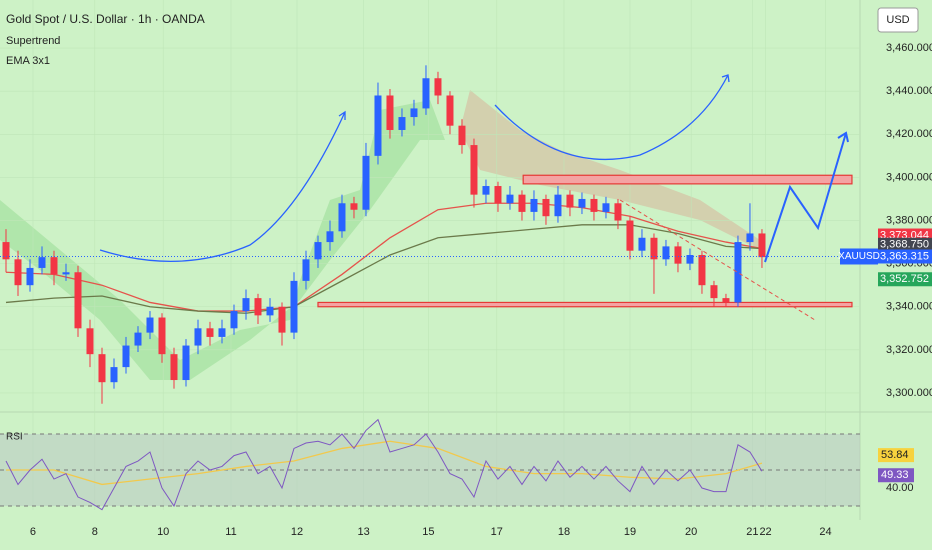  I want to click on y-tick-label: 3,400.000, so click(909, 177).